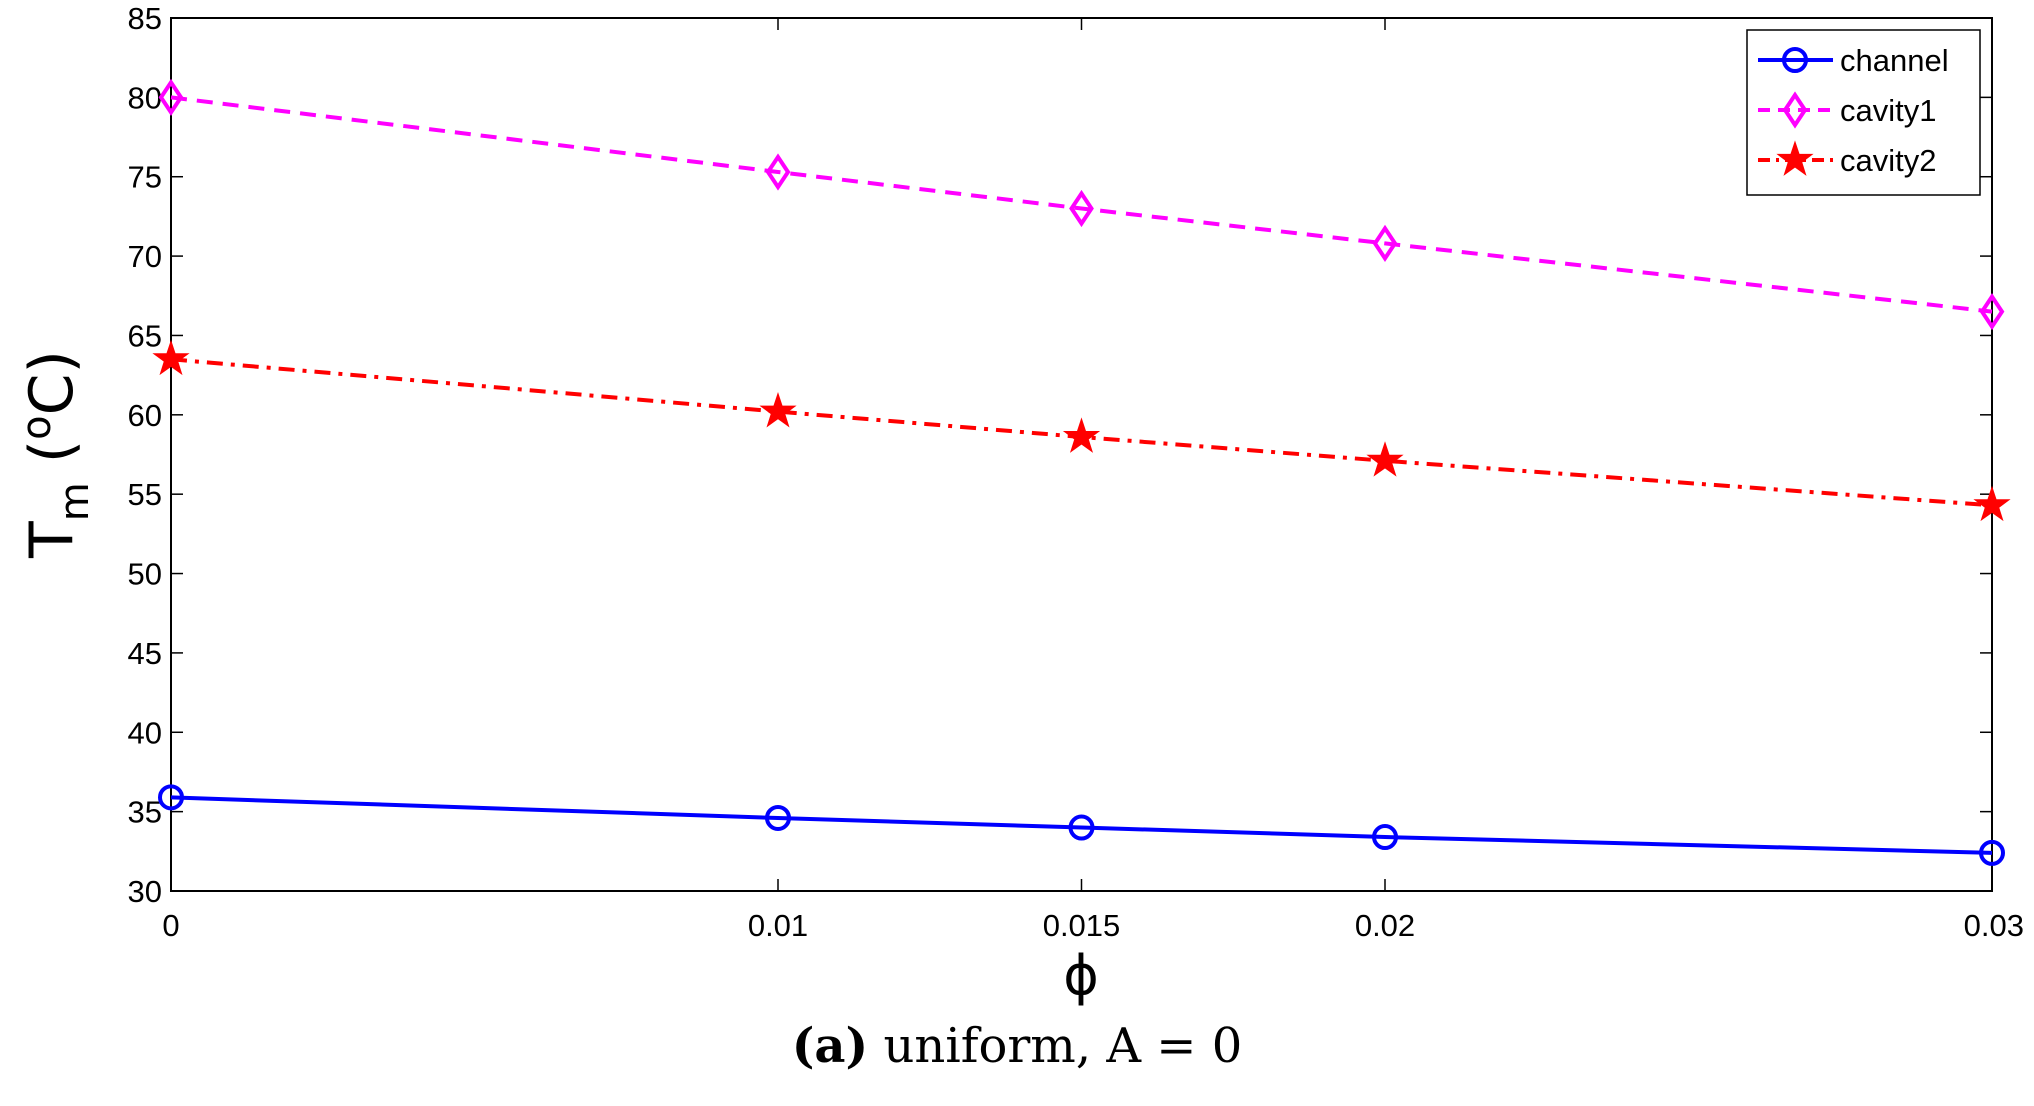 Image resolution: width=2034 pixels, height=1106 pixels. What do you see at coordinates (145, 415) in the screenshot?
I see `y-tick-label: 60` at bounding box center [145, 415].